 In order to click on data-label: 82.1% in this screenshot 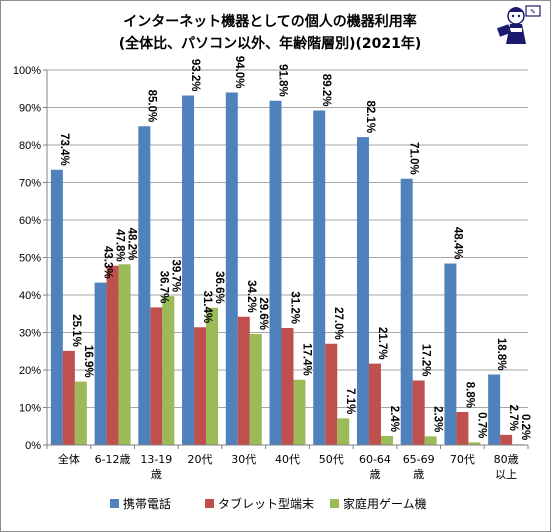, I will do `click(370, 117)`.